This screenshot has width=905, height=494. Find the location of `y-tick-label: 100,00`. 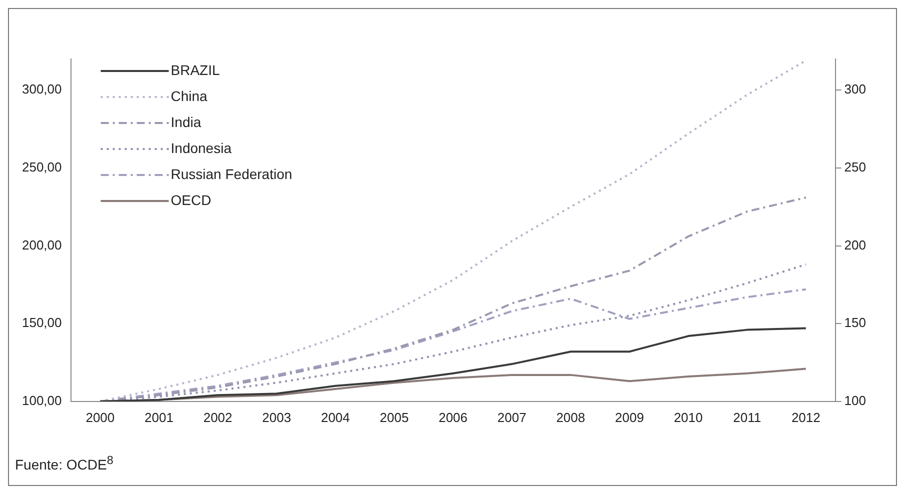

y-tick-label: 100,00 is located at coordinates (42, 400).